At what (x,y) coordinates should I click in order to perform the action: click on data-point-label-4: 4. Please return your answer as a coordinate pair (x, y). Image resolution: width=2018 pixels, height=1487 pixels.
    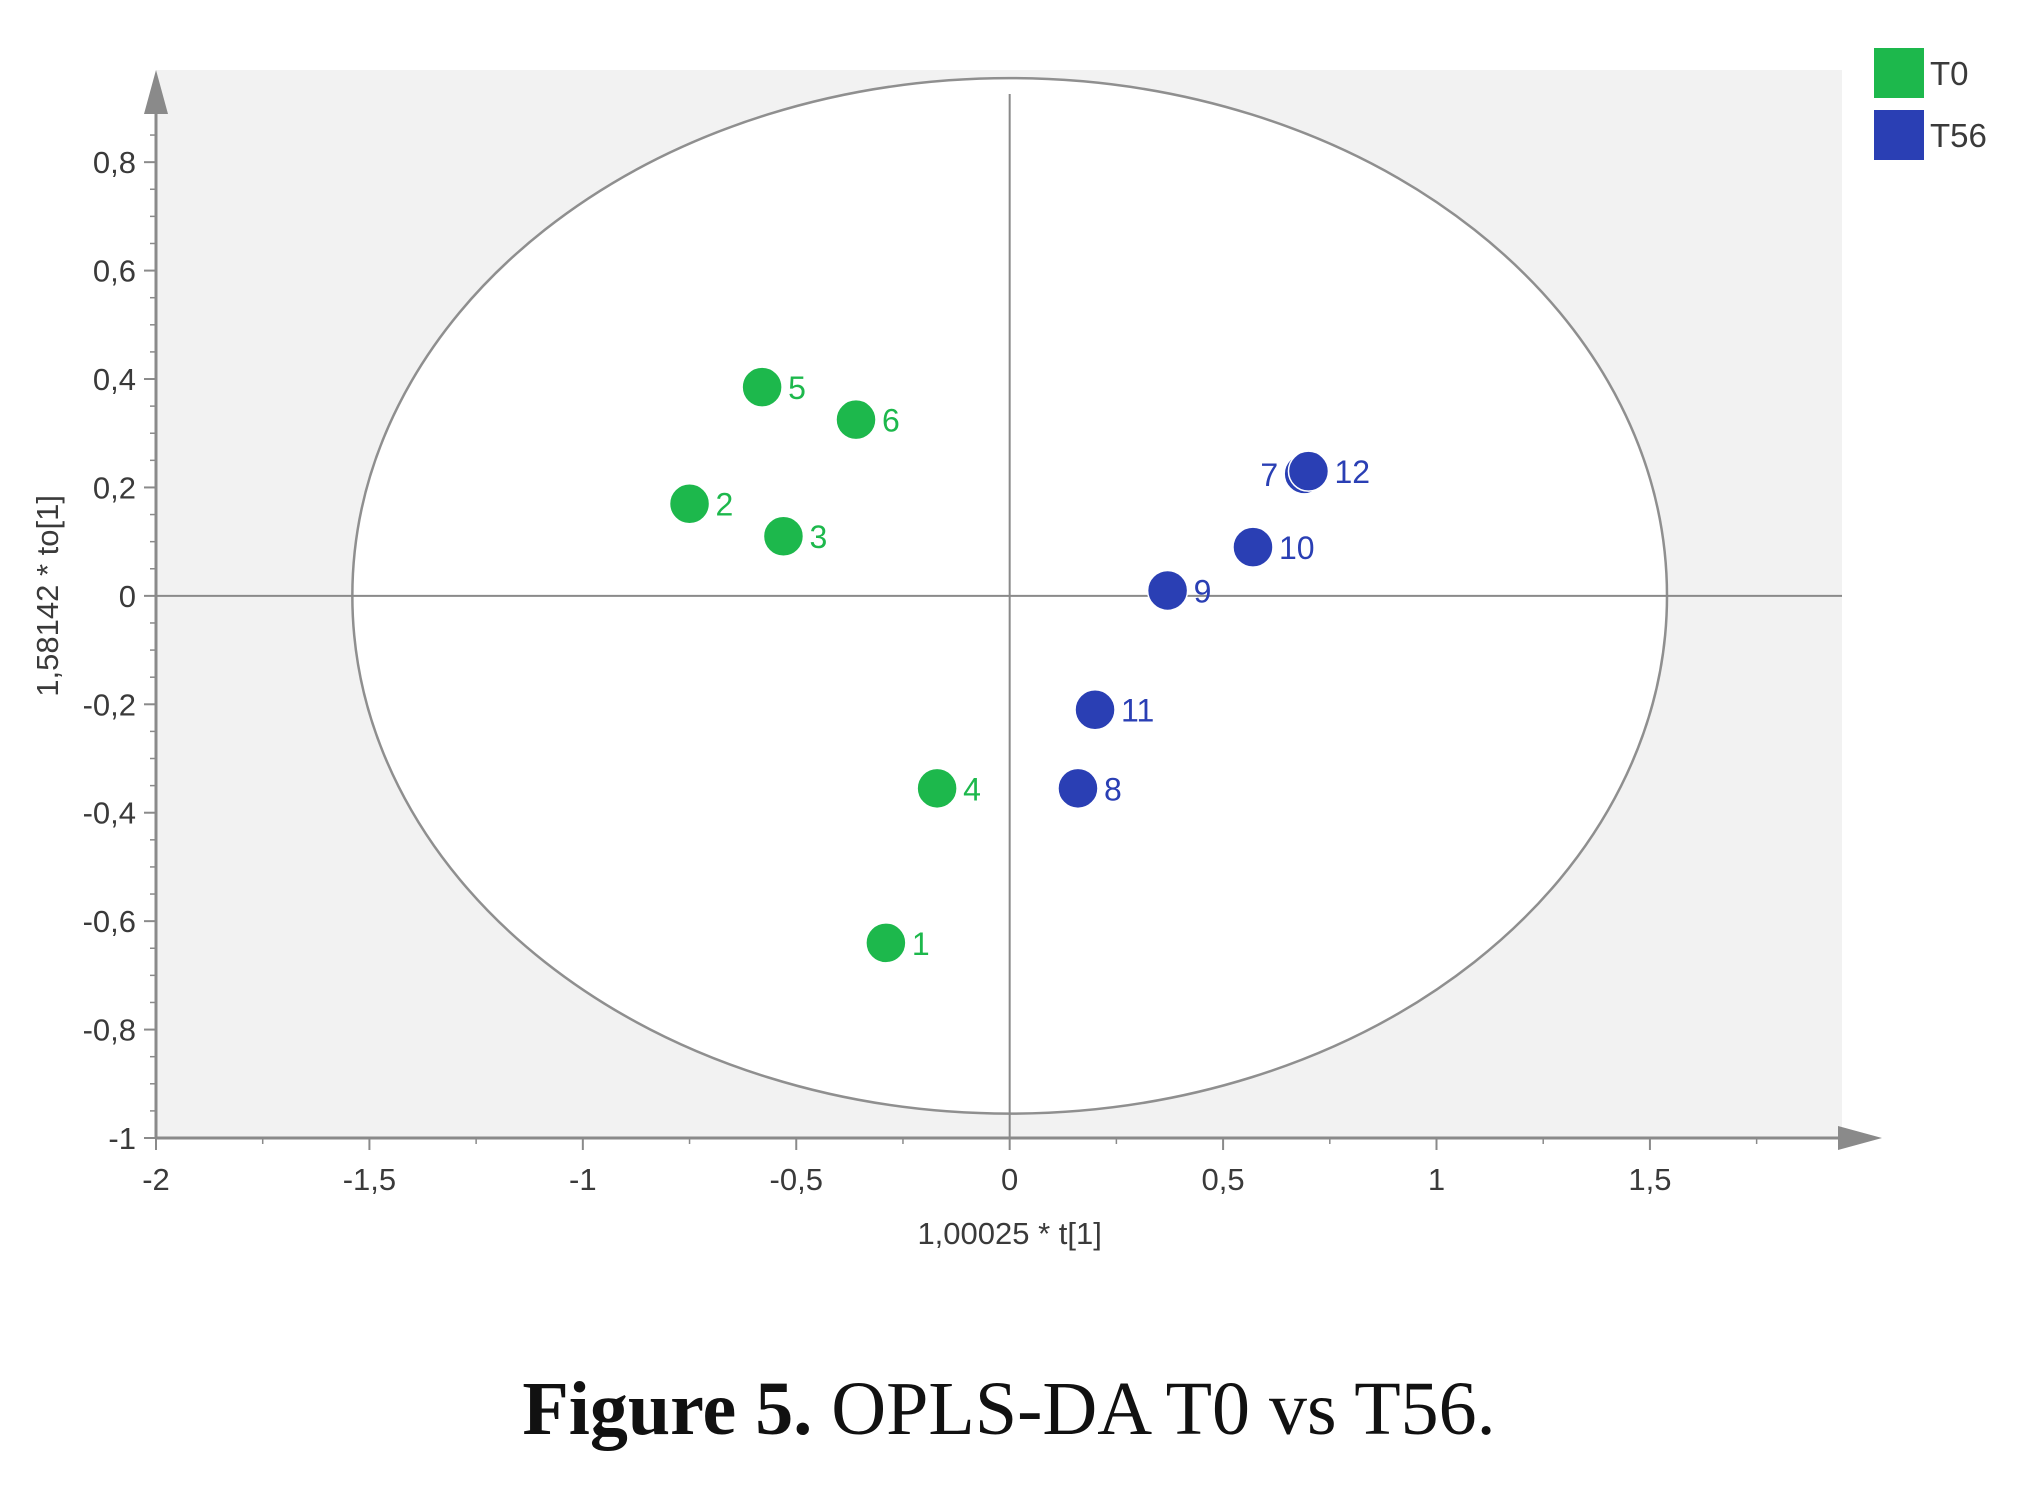
    Looking at the image, I should click on (972, 789).